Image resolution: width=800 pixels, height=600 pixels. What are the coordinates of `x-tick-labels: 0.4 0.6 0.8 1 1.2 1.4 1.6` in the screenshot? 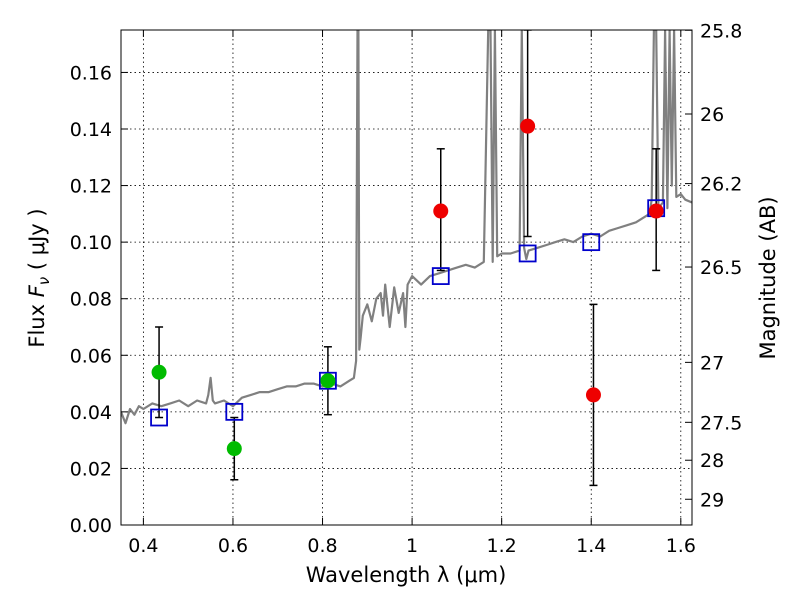 It's located at (412, 546).